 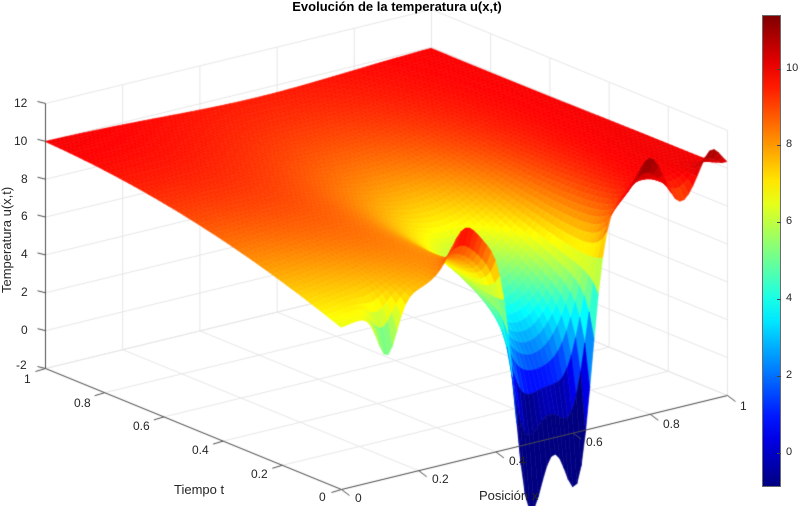 I want to click on colorbar, so click(x=771, y=251).